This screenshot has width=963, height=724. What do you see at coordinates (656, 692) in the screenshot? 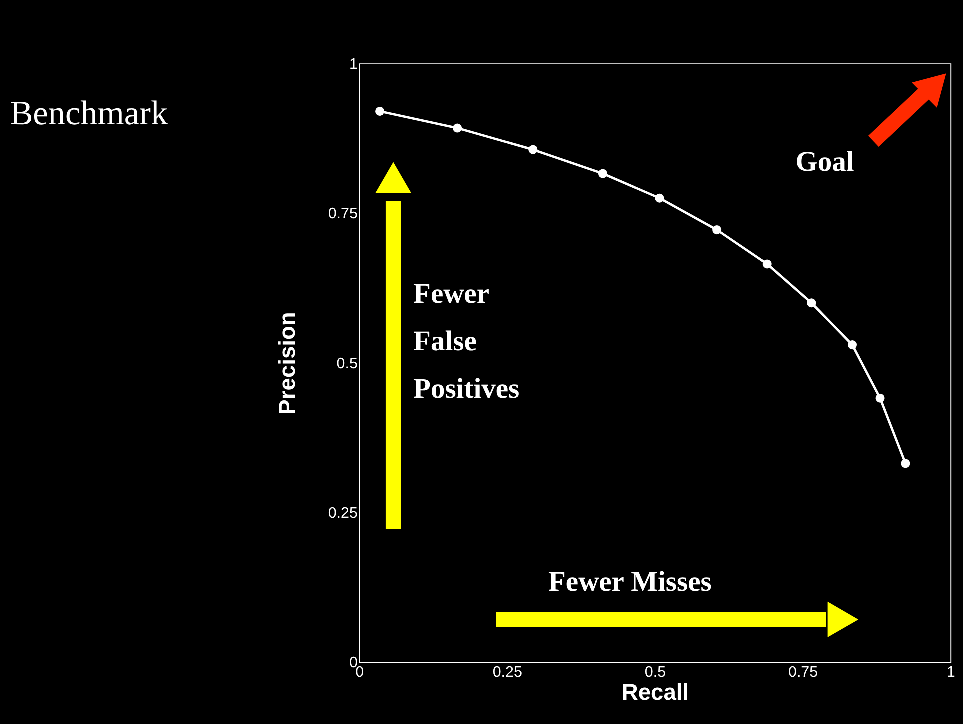
I see `x-axis-title: Recall` at bounding box center [656, 692].